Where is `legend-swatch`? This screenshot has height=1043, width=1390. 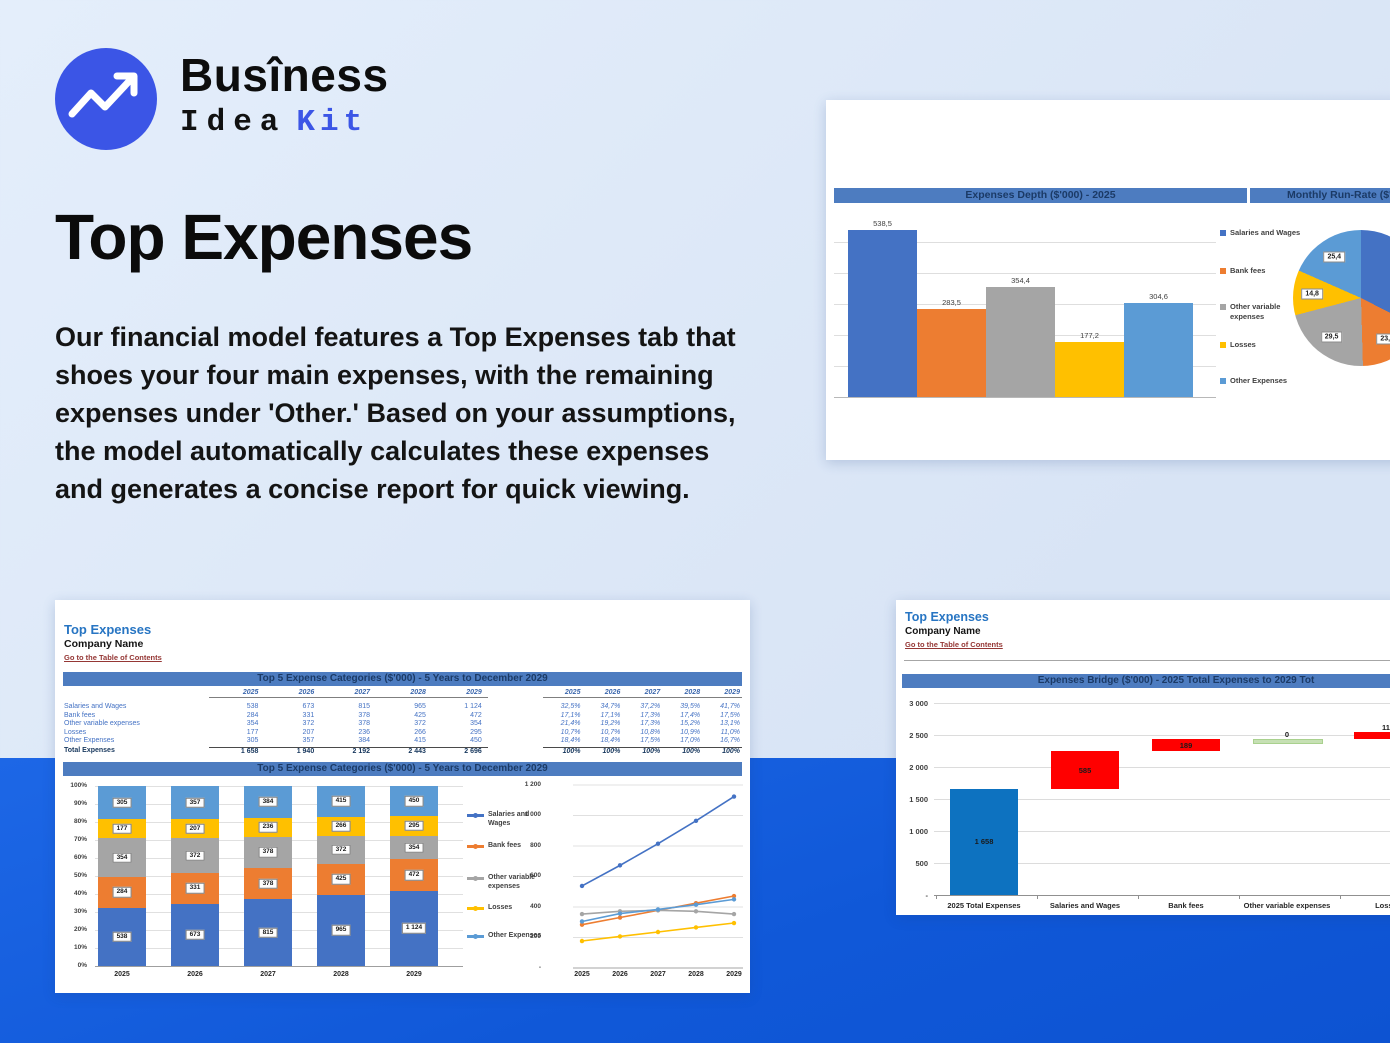
legend-swatch is located at coordinates (1223, 307).